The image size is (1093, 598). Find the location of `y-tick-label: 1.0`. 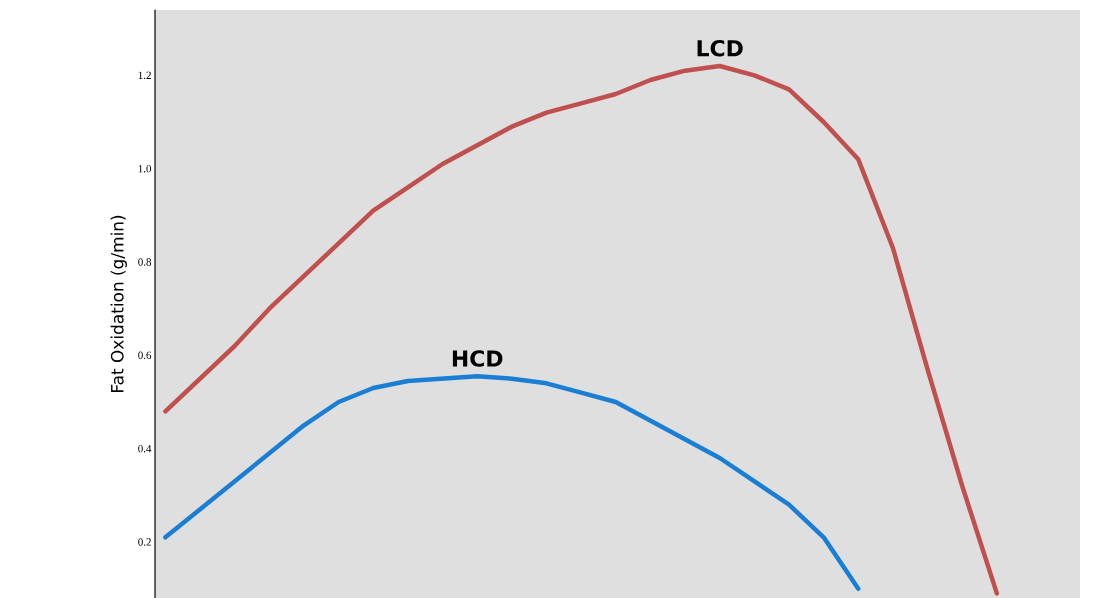

y-tick-label: 1.0 is located at coordinates (145, 168).